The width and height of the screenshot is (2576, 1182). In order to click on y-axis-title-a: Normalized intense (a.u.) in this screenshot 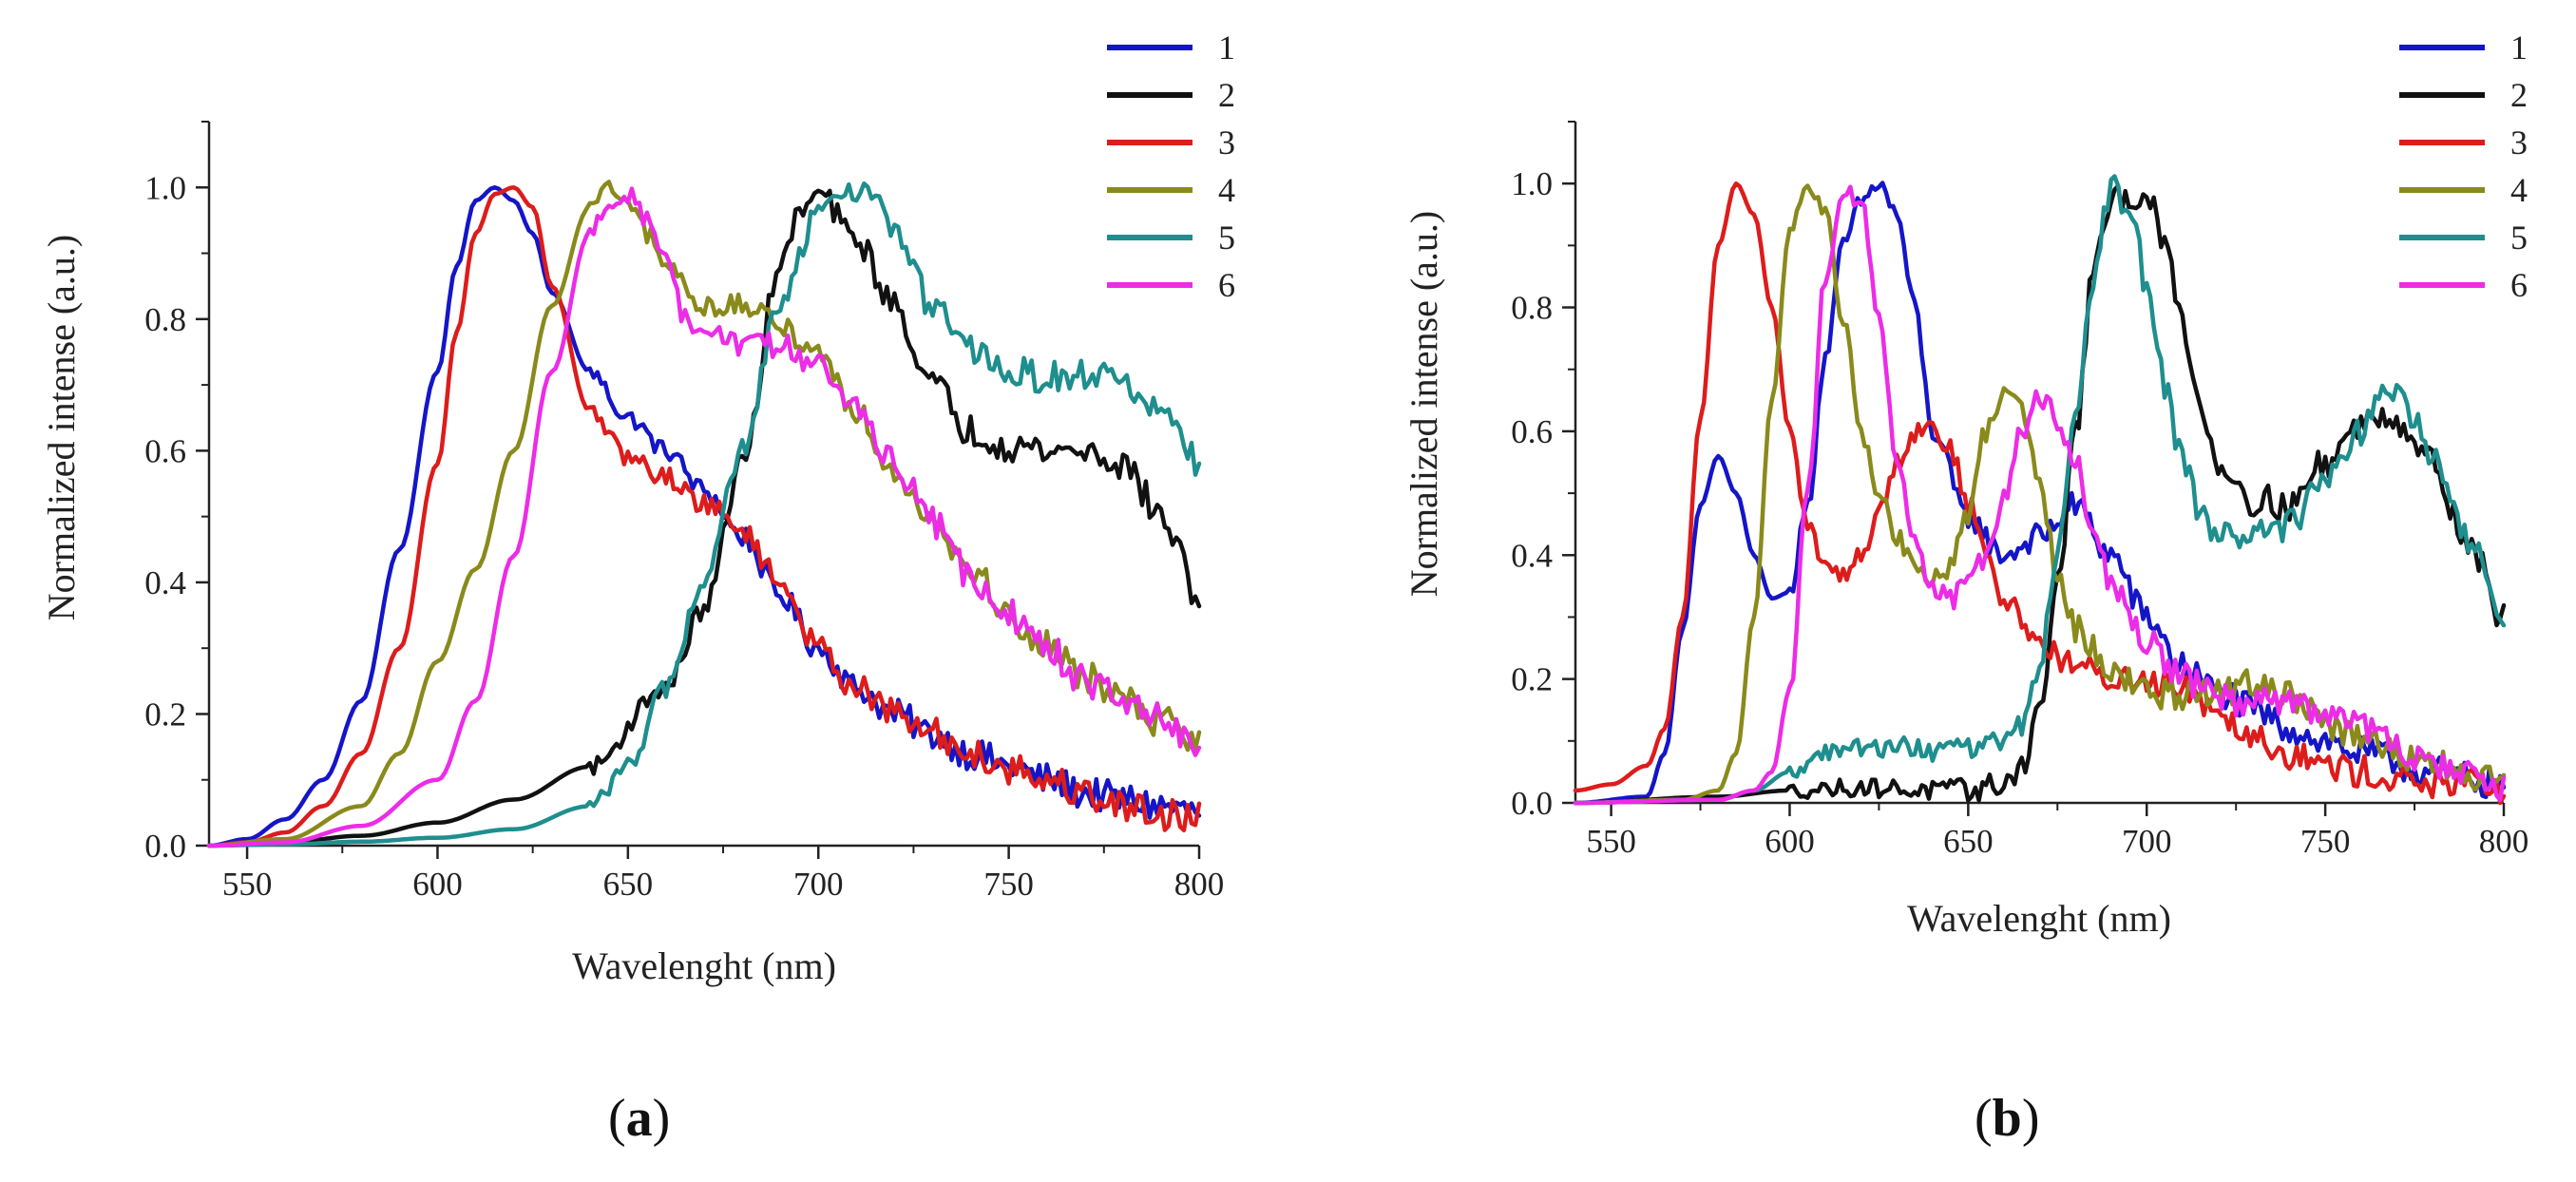, I will do `click(61, 428)`.